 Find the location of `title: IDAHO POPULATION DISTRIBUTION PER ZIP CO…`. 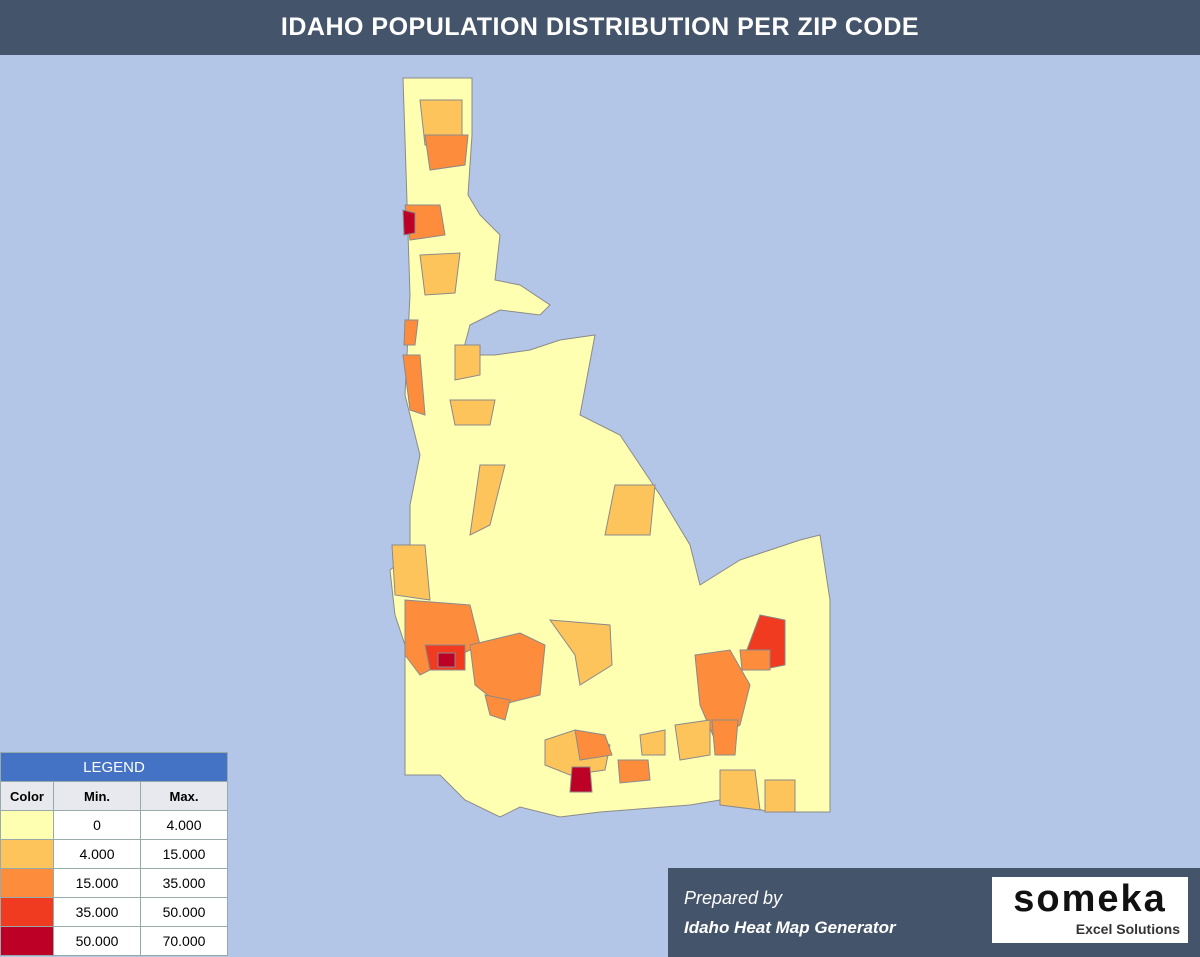

title: IDAHO POPULATION DISTRIBUTION PER ZIP CO… is located at coordinates (600, 27).